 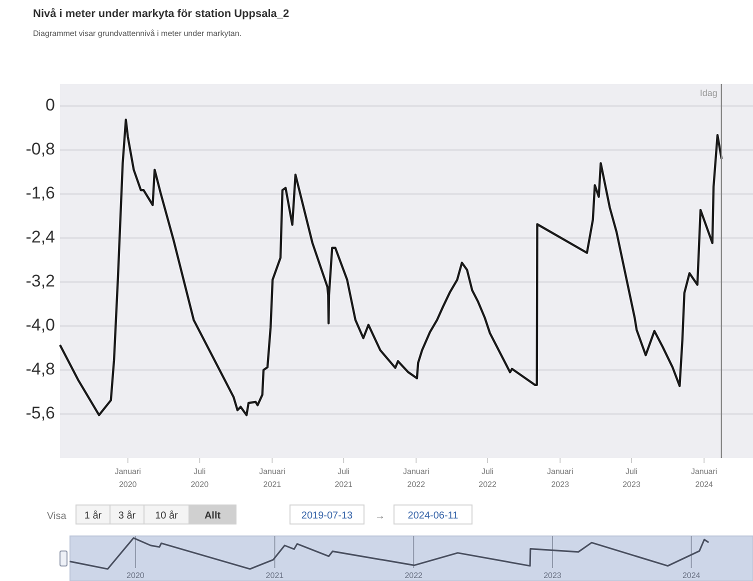 What do you see at coordinates (40, 148) in the screenshot?
I see `y-tick-label: -0,8` at bounding box center [40, 148].